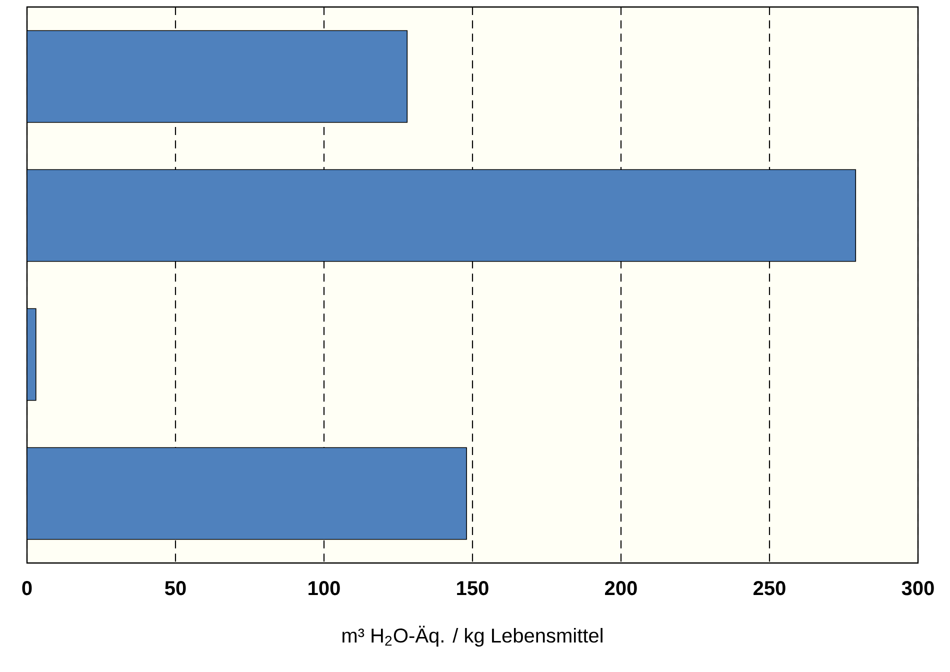 The width and height of the screenshot is (950, 672). I want to click on x-axis-title: m³ H$_{2}$O-Äq. / kg Lebensmittel, so click(472, 636).